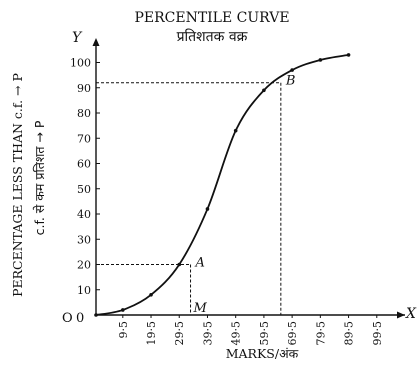 The height and width of the screenshot is (365, 419). I want to click on x-tick-label: 39·5, so click(207, 333).